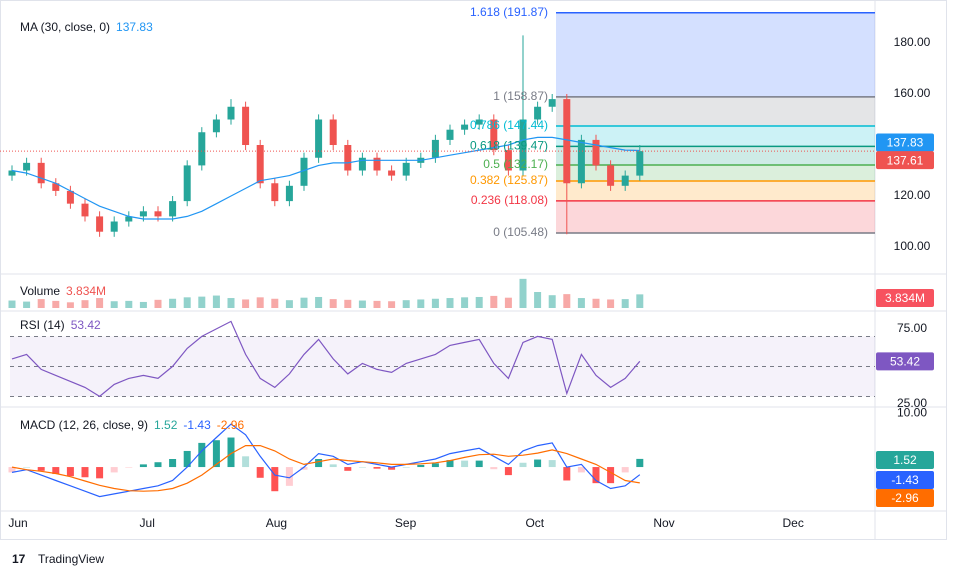 The height and width of the screenshot is (584, 958). What do you see at coordinates (276, 523) in the screenshot?
I see `x-tick-label: Aug` at bounding box center [276, 523].